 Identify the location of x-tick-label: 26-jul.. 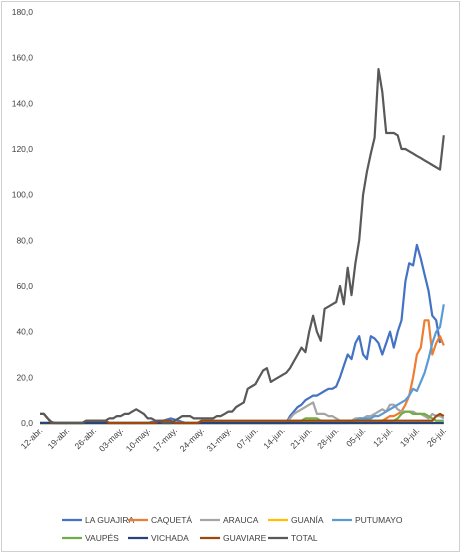
(436, 436).